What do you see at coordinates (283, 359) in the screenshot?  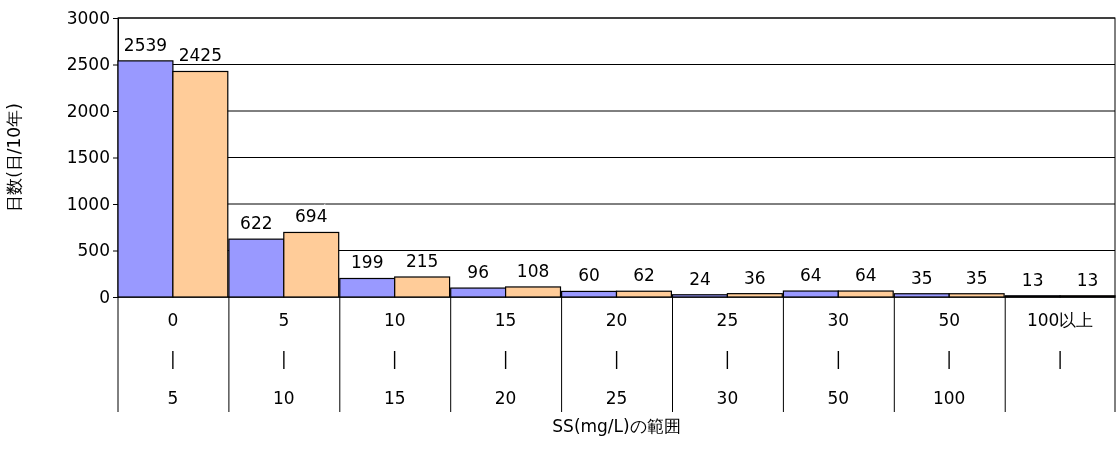 I see `x-tick-label: 5 | 10` at bounding box center [283, 359].